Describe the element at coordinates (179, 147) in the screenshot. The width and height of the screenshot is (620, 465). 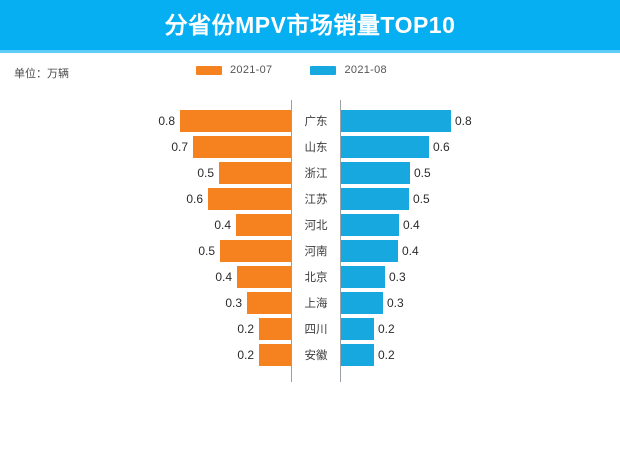
I see `bar-value-label-left: 0.7` at that location.